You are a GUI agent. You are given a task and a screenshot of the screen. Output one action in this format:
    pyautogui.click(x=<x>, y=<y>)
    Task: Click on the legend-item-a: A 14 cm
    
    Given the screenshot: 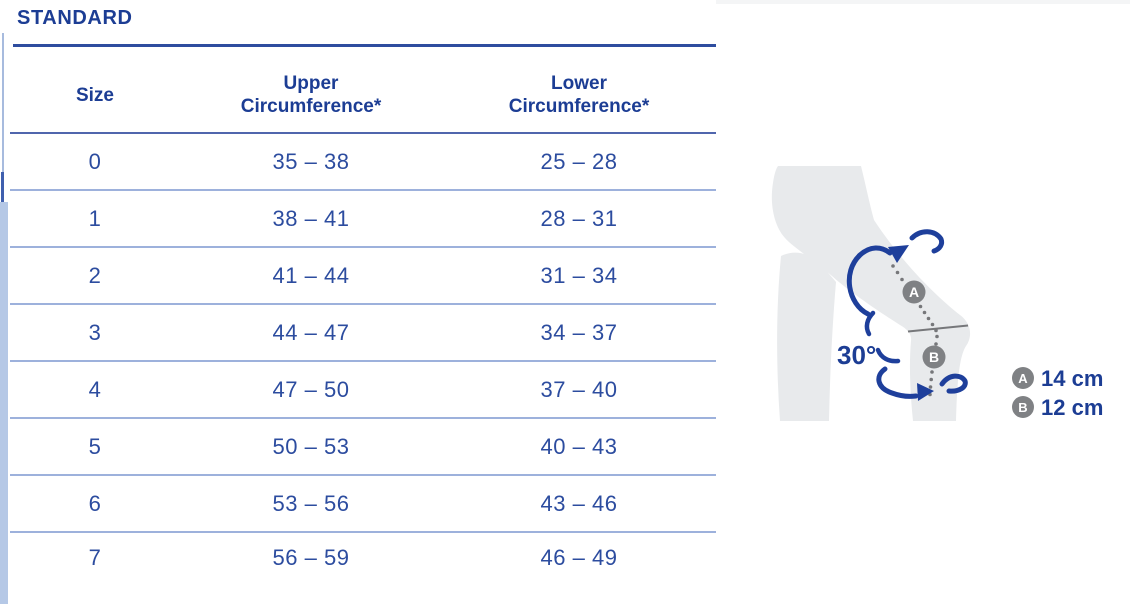 What is the action you would take?
    pyautogui.click(x=1057, y=378)
    